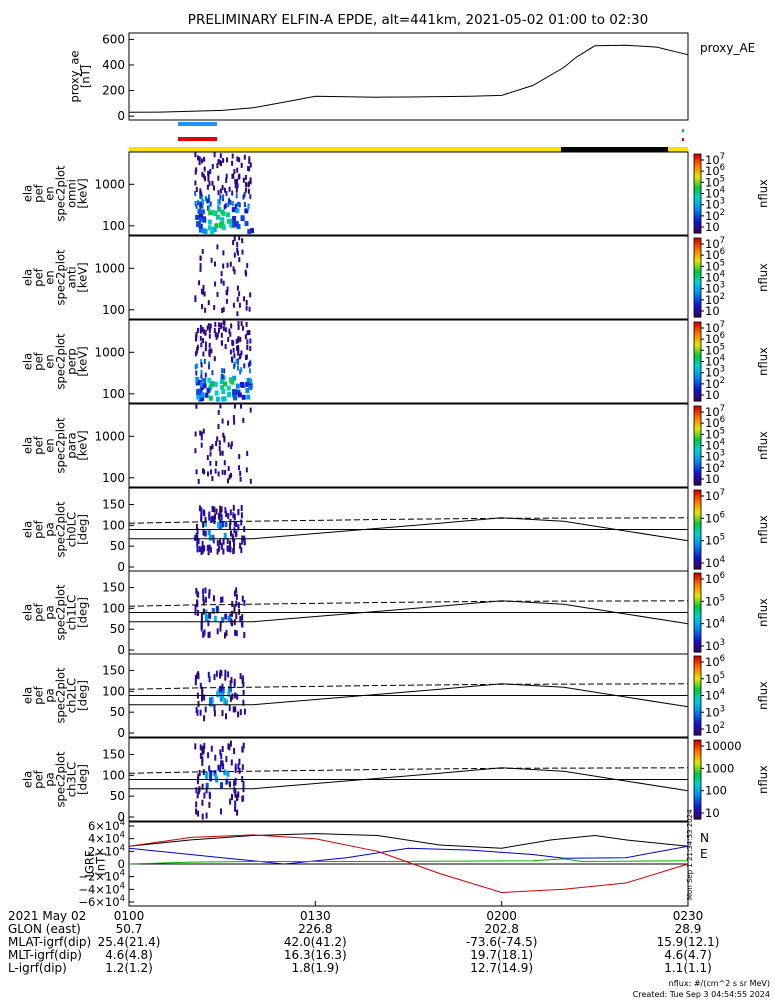  What do you see at coordinates (113, 755) in the screenshot?
I see `ytick-label: 150` at bounding box center [113, 755].